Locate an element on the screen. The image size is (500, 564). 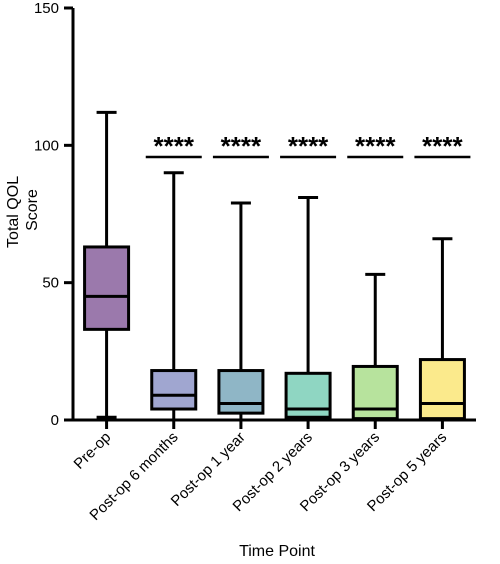
y-axis-title: Total QOL Score is located at coordinates (23, 210).